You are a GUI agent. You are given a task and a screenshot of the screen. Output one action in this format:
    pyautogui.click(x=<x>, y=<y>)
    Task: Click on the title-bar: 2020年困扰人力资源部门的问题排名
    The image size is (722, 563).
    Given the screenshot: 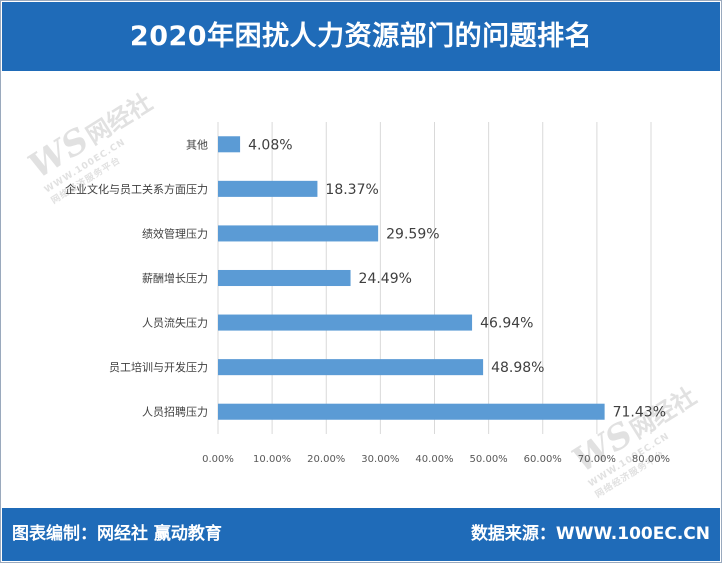 What is the action you would take?
    pyautogui.click(x=361, y=36)
    